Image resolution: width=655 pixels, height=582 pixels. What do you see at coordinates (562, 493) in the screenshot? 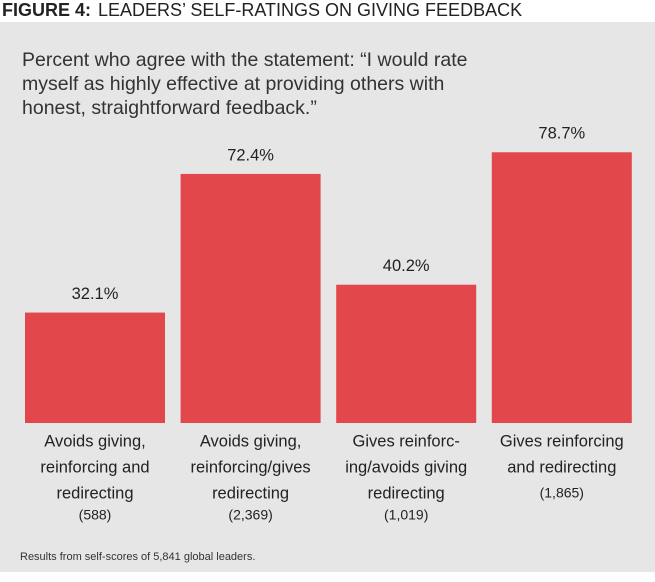
I see `count-label: (1,865)` at bounding box center [562, 493].